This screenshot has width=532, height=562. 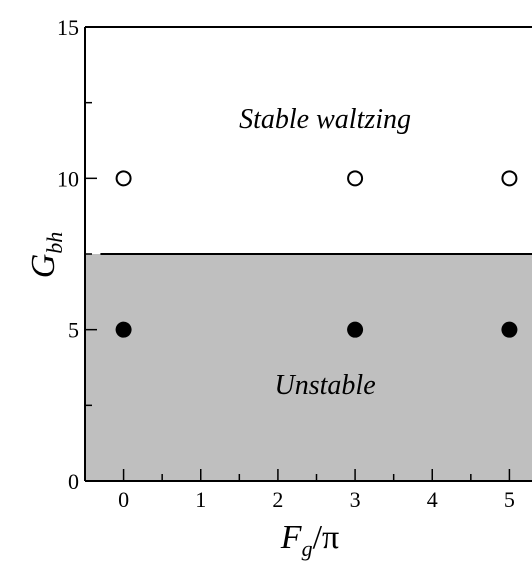 I want to click on y-axis-label-main: G, so click(x=43, y=266).